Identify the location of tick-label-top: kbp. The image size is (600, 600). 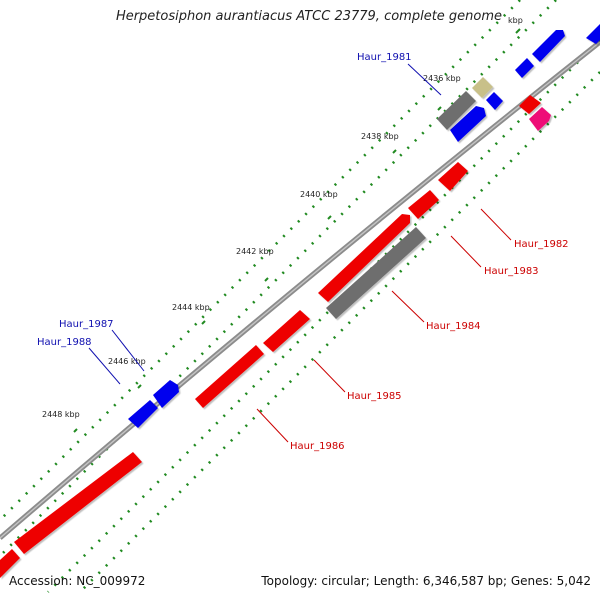
(515, 20).